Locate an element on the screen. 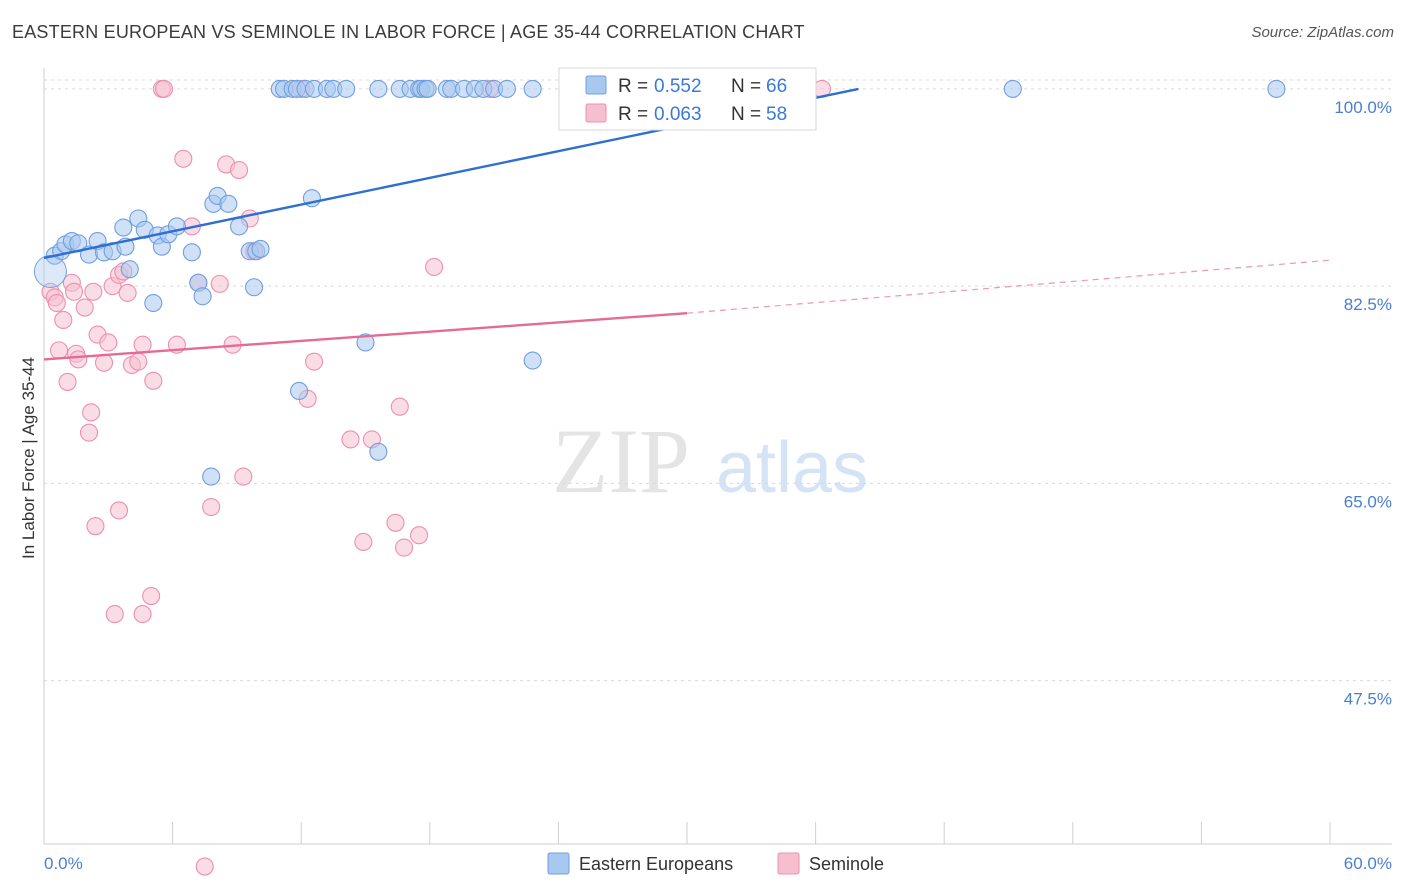 The height and width of the screenshot is (892, 1406). legend-r-label-2: R = is located at coordinates (633, 114).